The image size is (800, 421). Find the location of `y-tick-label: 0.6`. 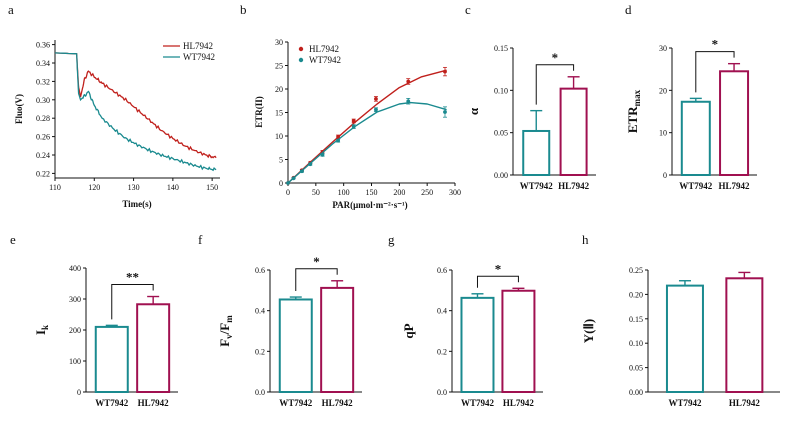

y-tick-label: 0.6 is located at coordinates (442, 270).